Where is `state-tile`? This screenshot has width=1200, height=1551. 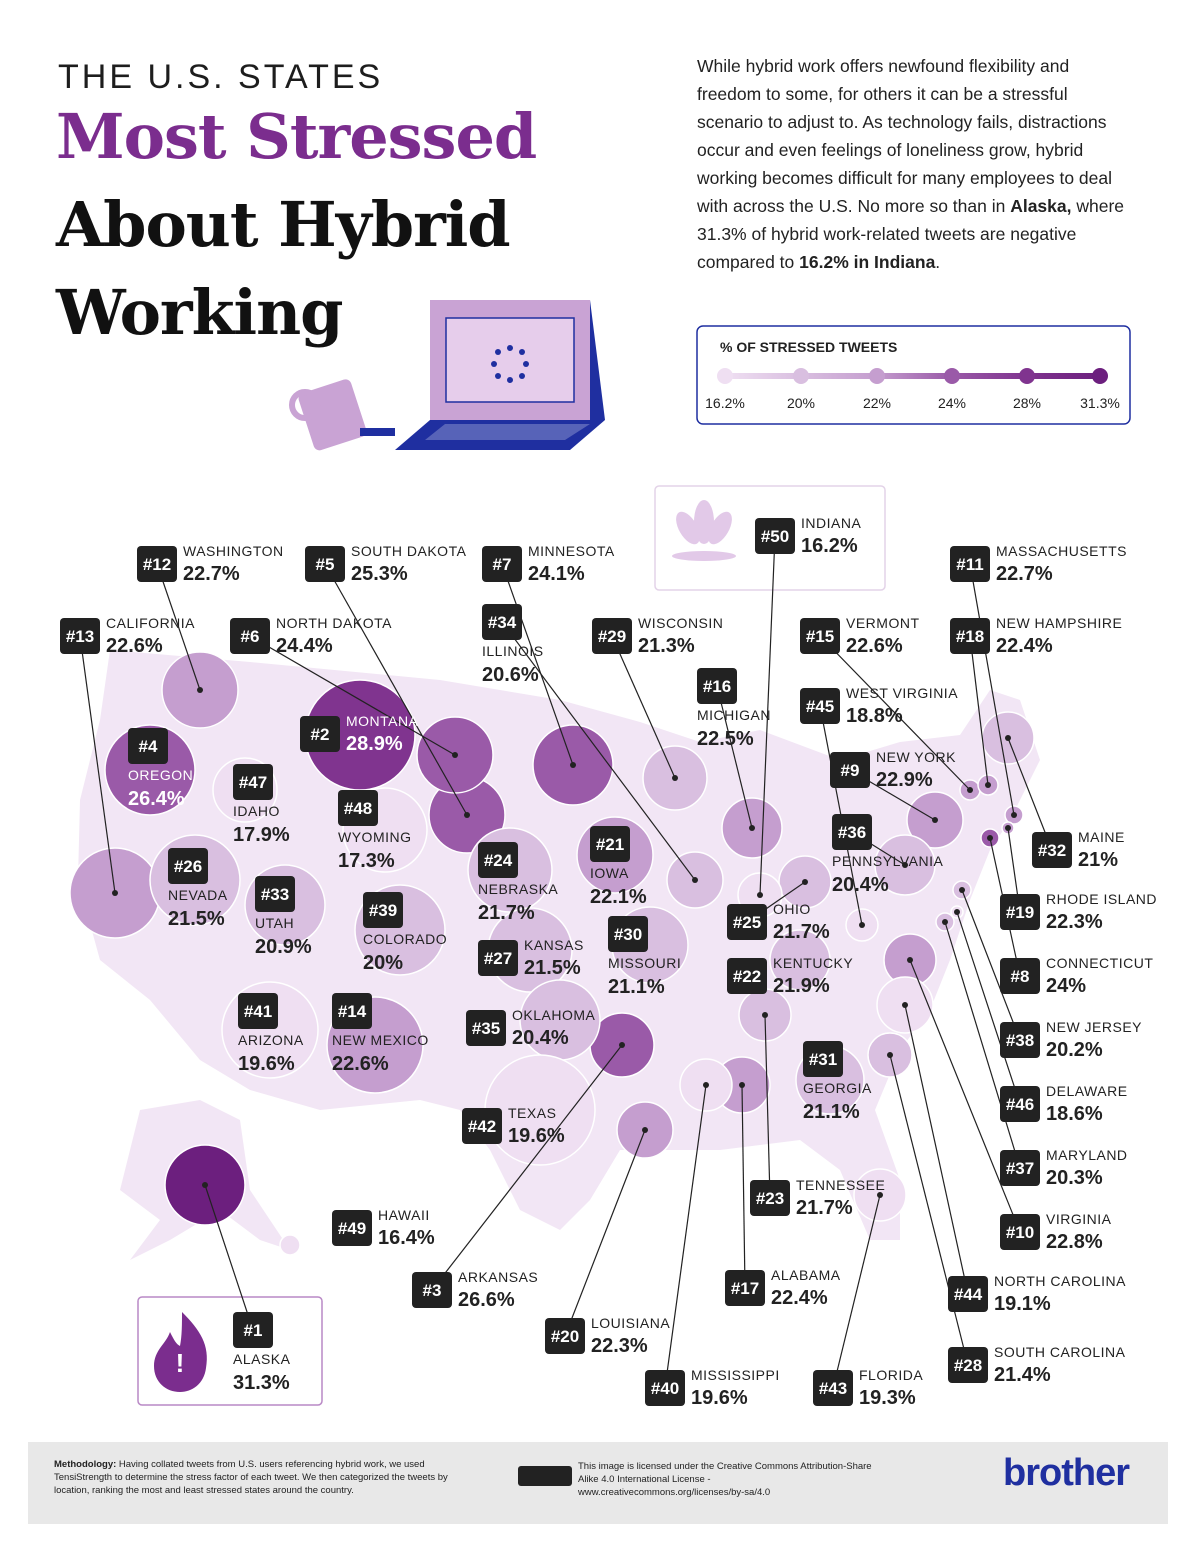
state-tile is located at coordinates (150, 770).